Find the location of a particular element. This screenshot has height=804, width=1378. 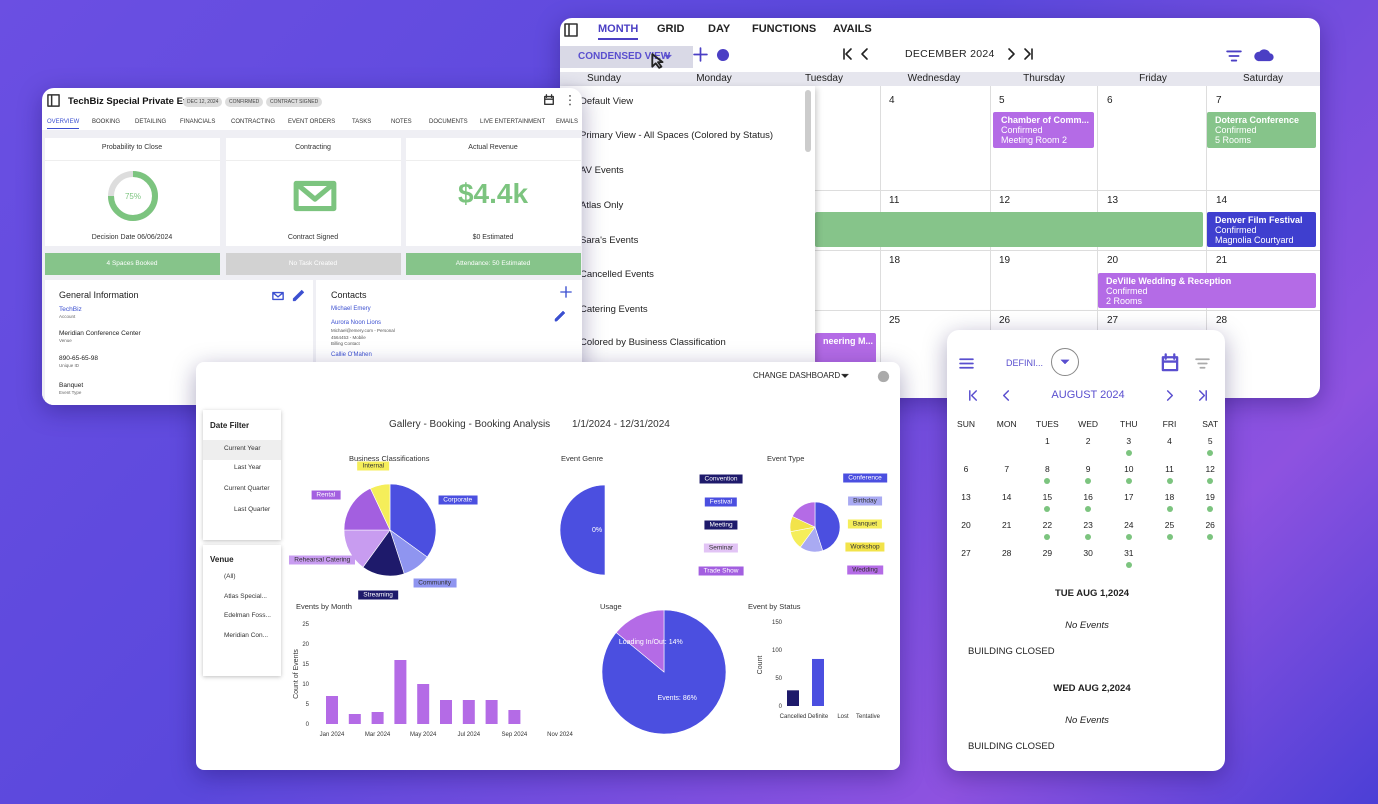

day-number: 24 is located at coordinates (1129, 525).